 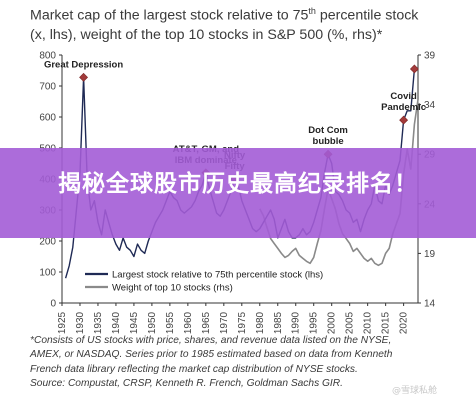 I want to click on x-tick-label: 2005, so click(x=350, y=322).